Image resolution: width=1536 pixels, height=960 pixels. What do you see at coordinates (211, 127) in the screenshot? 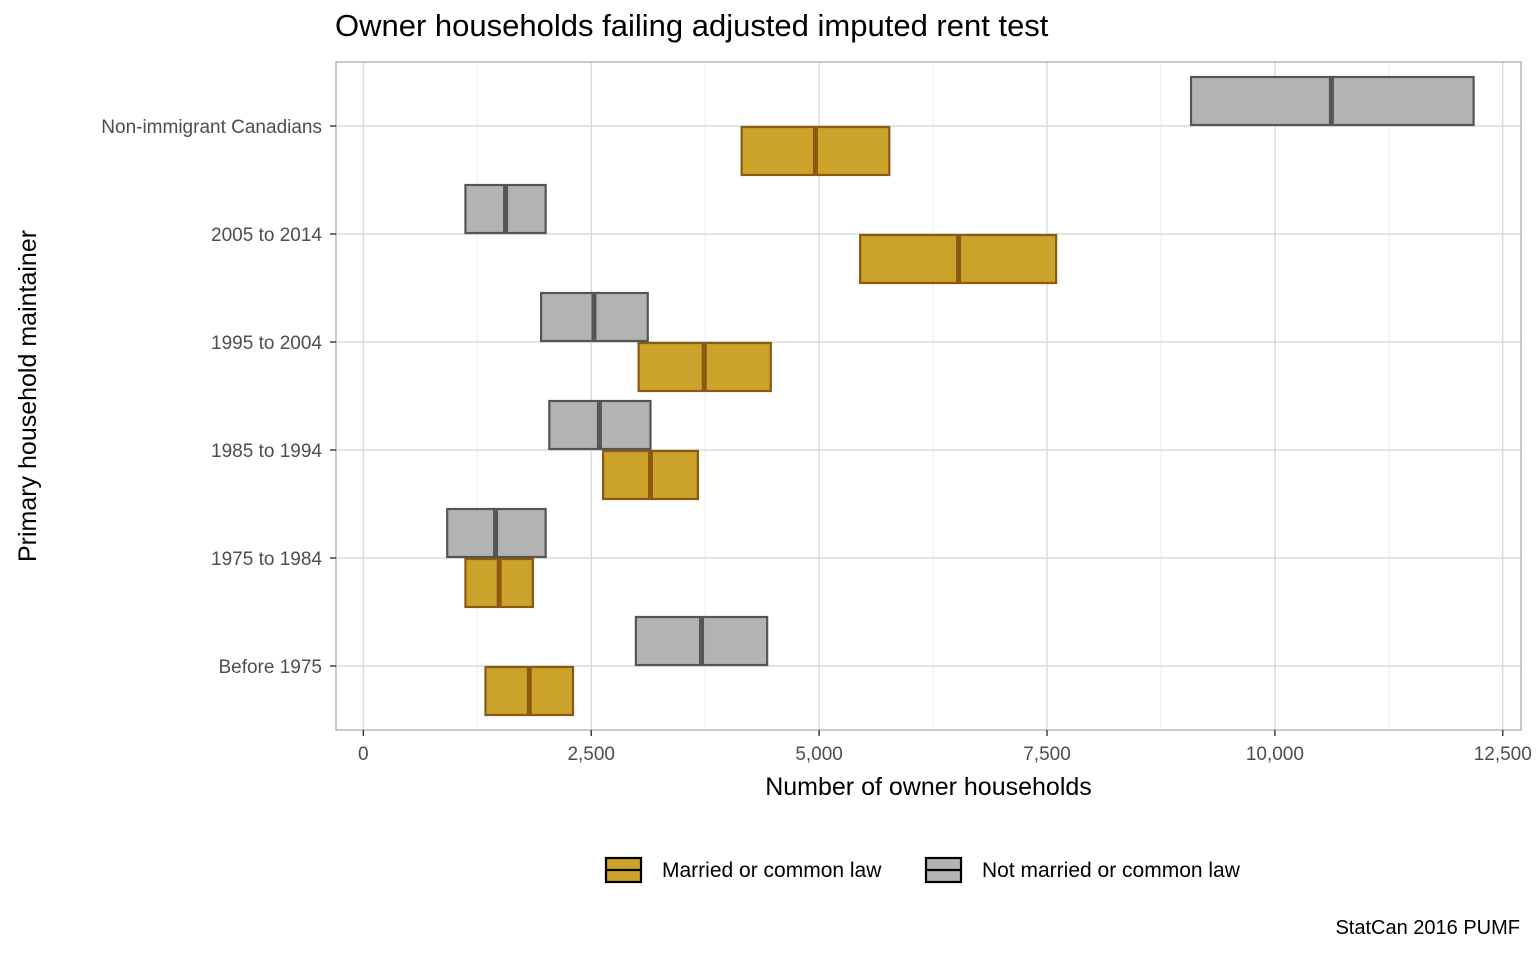
I see `y-tick-label: Non-immigrant Canadians` at bounding box center [211, 127].